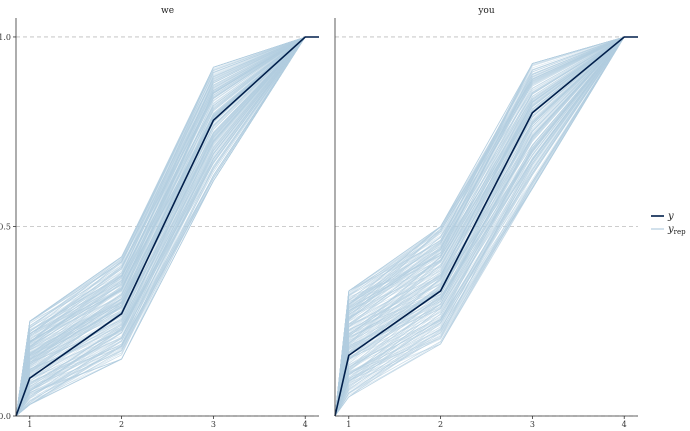  Describe the element at coordinates (5, 37) in the screenshot. I see `y-tick-label: 1.0` at that location.